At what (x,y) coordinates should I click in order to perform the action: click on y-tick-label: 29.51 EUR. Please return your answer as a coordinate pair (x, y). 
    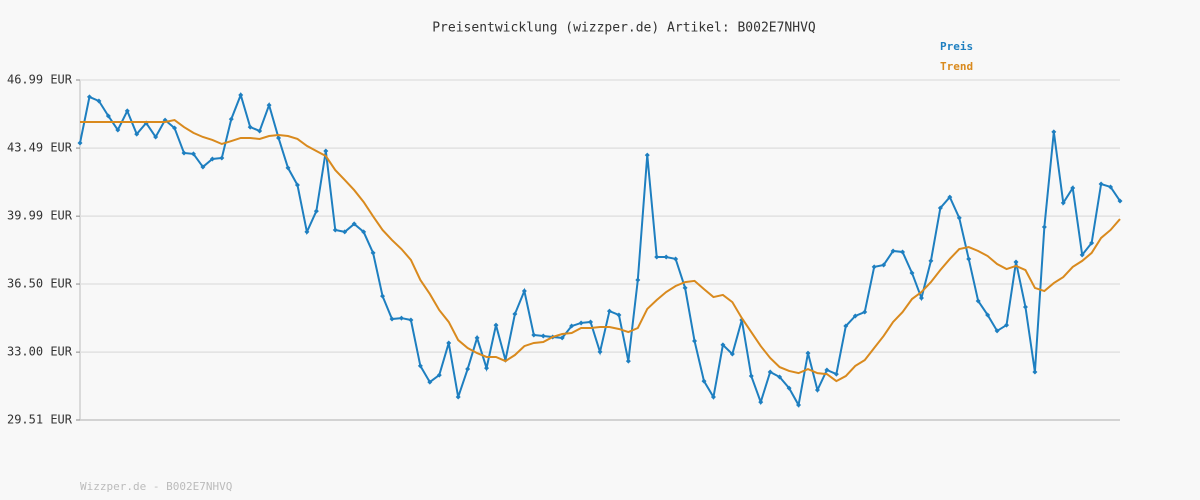
    Looking at the image, I should click on (40, 420).